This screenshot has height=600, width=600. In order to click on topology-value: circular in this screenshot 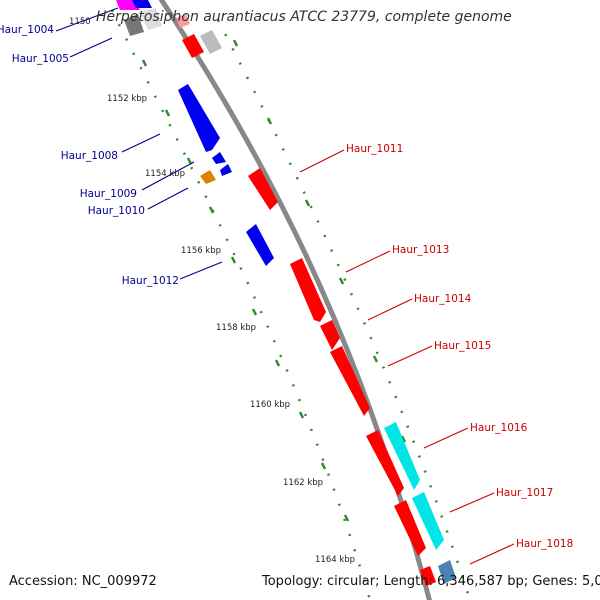, I will do `click(351, 581)`.